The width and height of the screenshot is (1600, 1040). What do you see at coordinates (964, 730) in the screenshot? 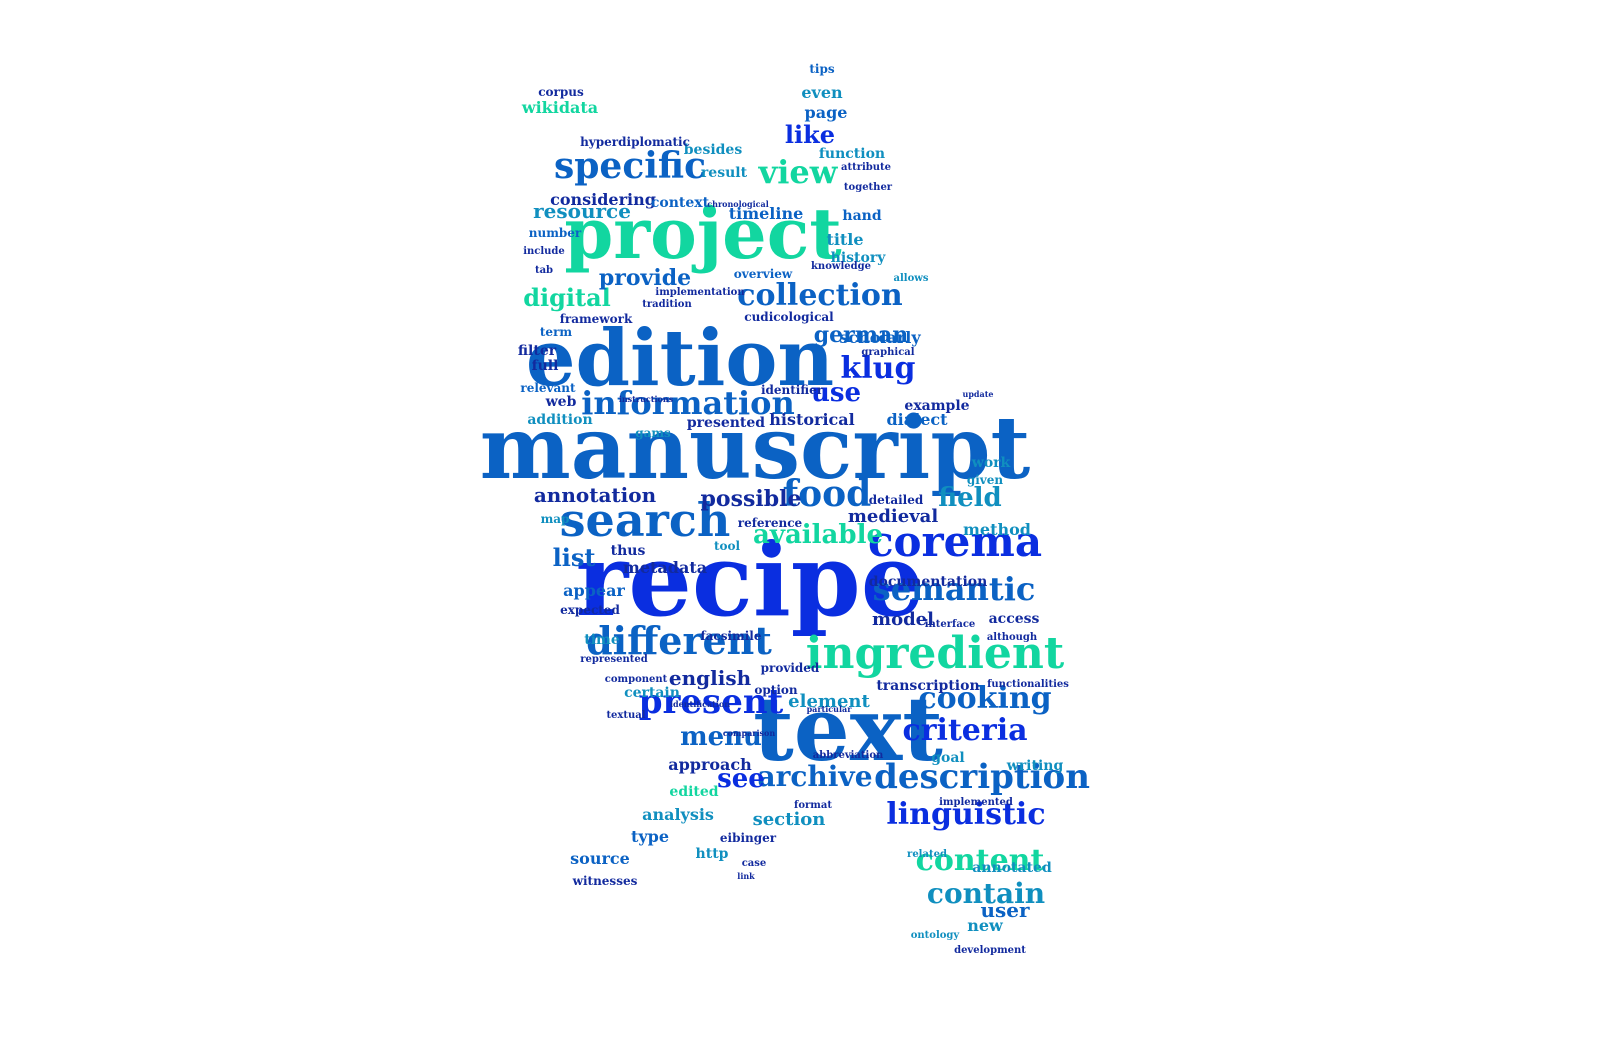
I see `word-criteria: criteria` at bounding box center [964, 730].